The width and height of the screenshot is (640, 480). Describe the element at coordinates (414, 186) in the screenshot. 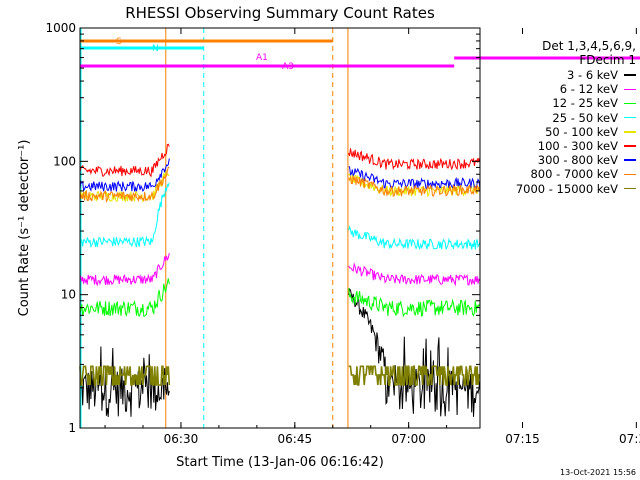

I see `series-line-800-7000keV-seg2` at that location.